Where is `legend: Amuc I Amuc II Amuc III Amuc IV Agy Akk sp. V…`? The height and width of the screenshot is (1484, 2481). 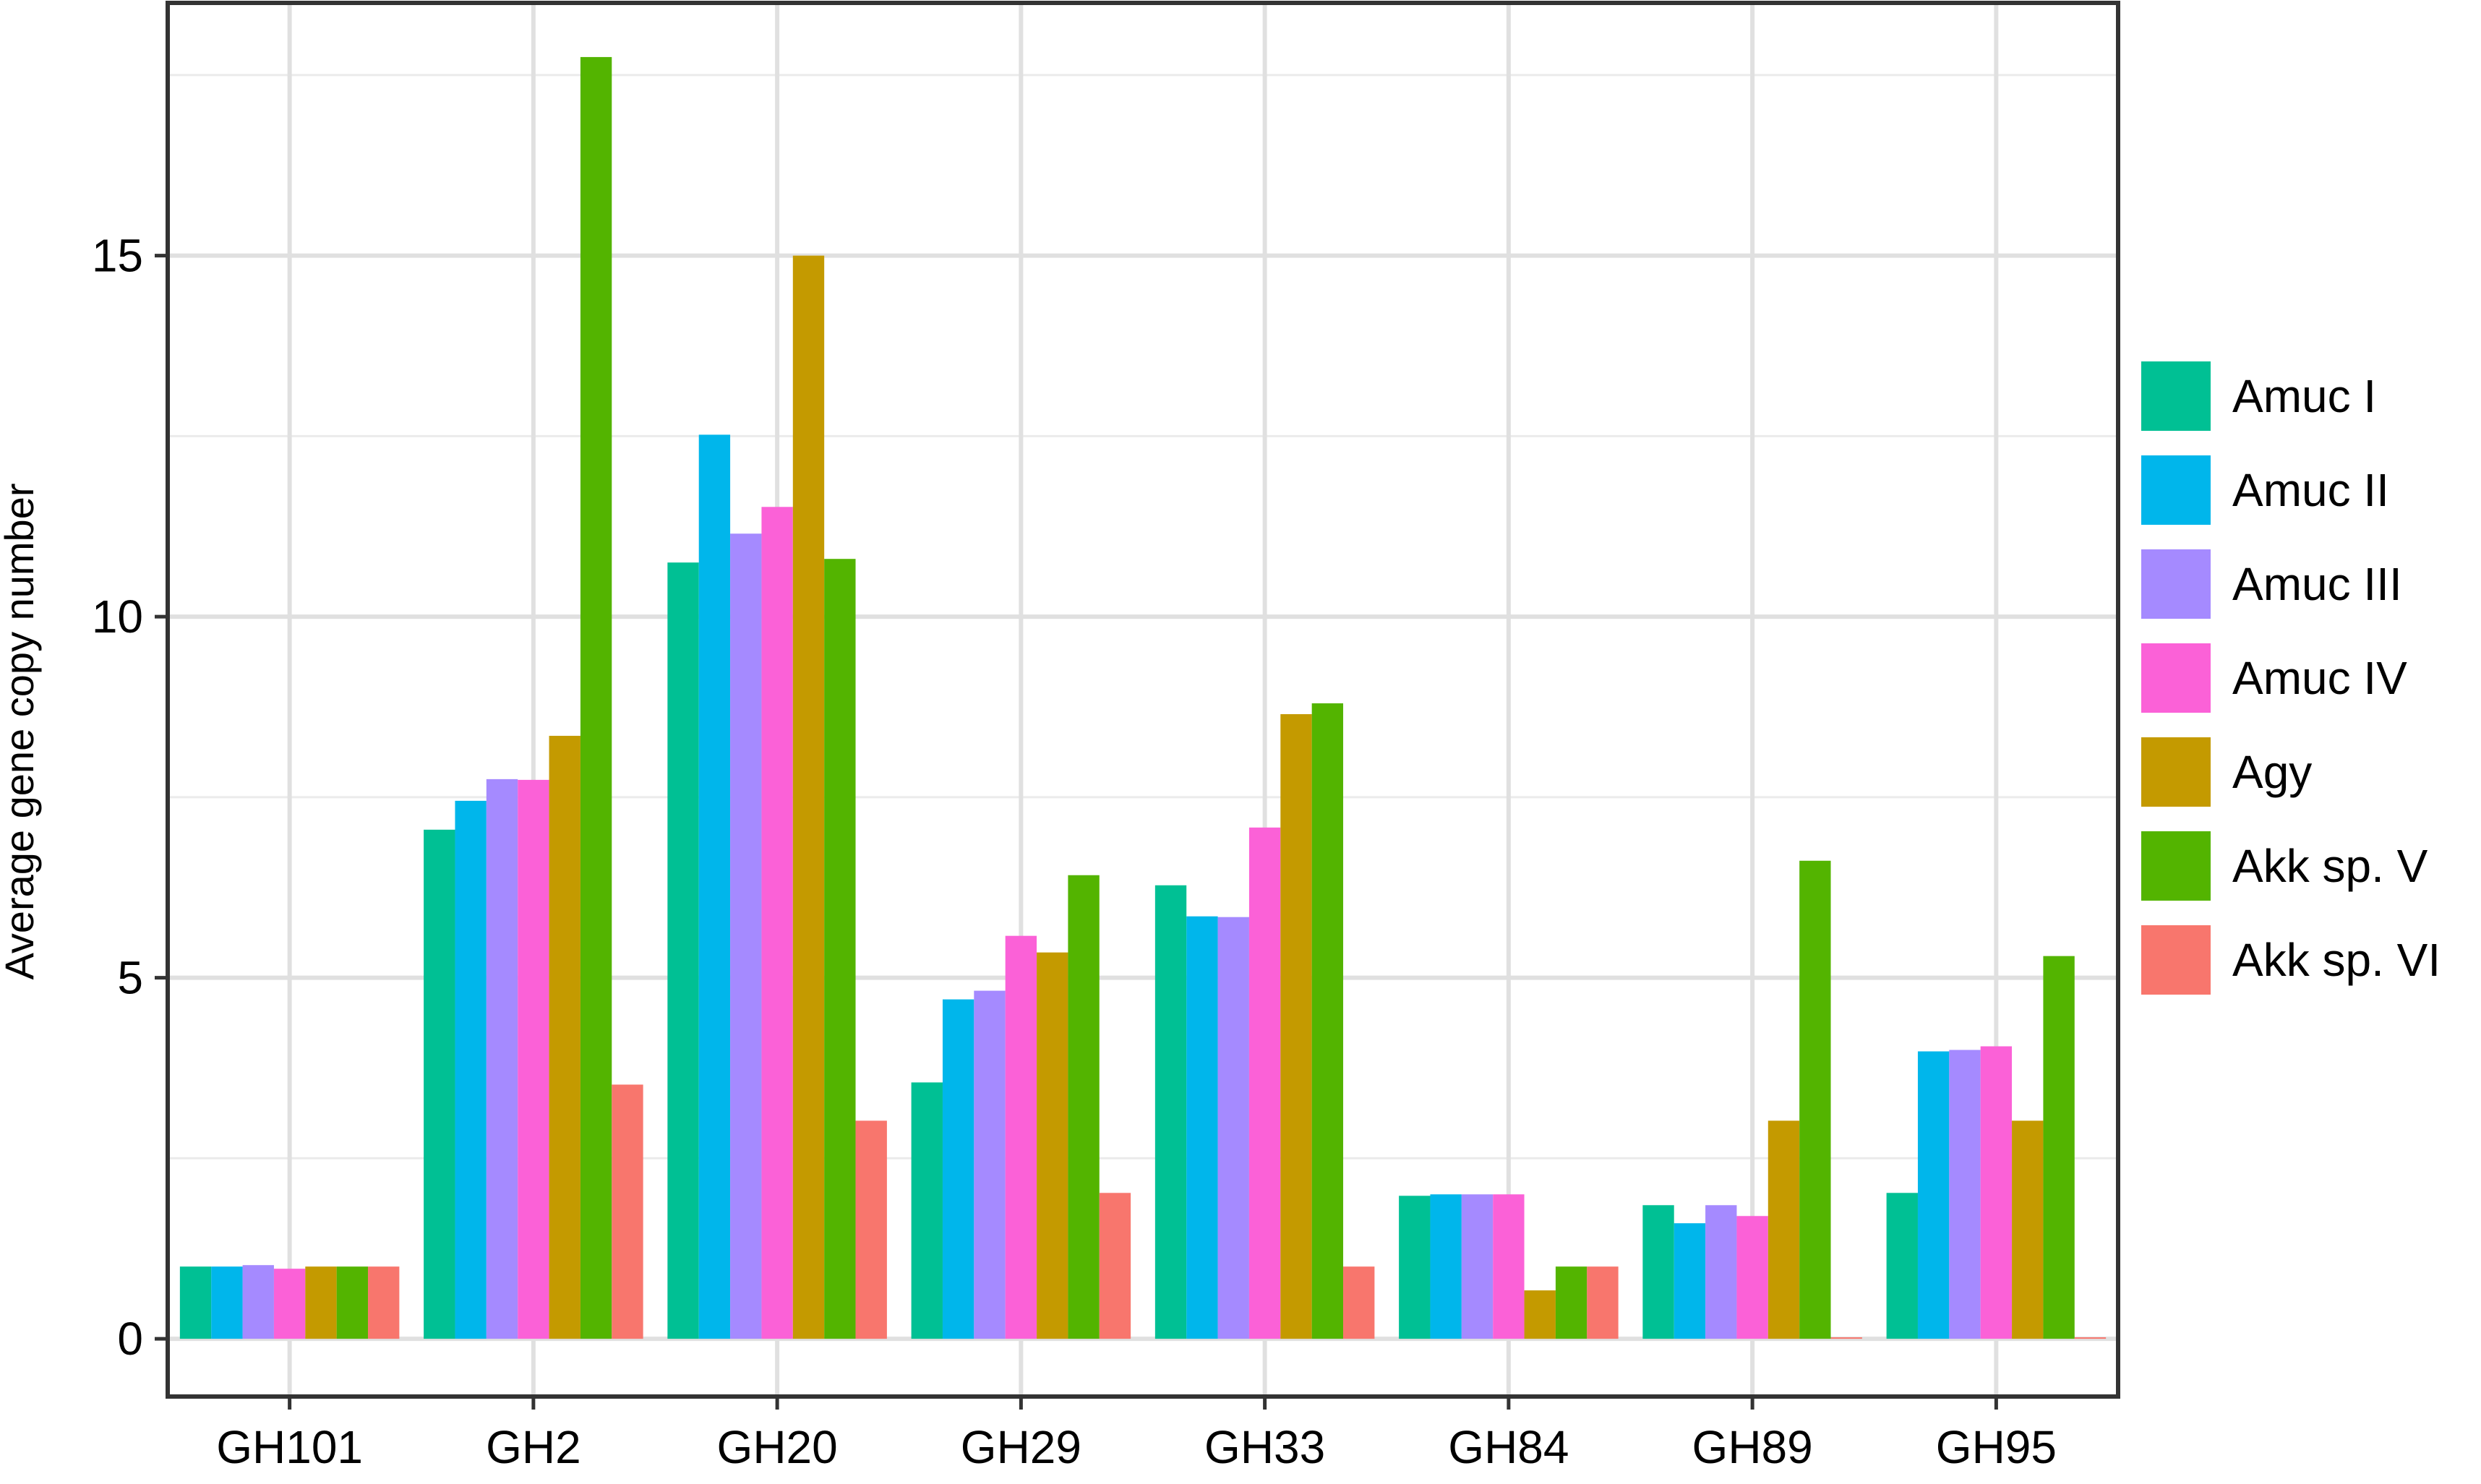
legend: Amuc I Amuc II Amuc III Amuc IV Agy Akk sp. V… is located at coordinates (2291, 678).